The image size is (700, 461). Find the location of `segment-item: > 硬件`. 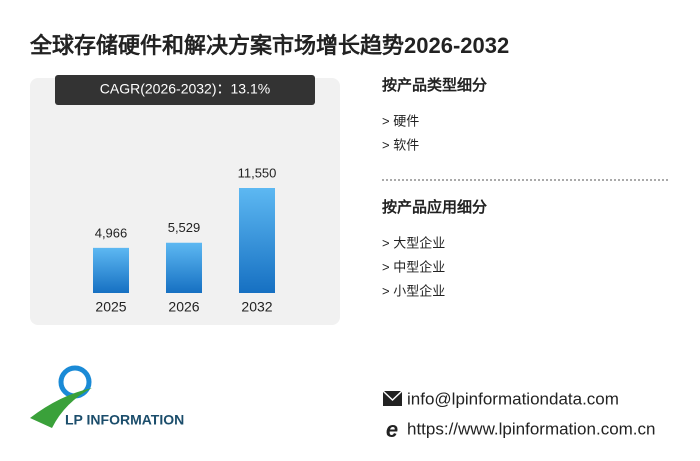

segment-item: > 硬件 is located at coordinates (400, 120).